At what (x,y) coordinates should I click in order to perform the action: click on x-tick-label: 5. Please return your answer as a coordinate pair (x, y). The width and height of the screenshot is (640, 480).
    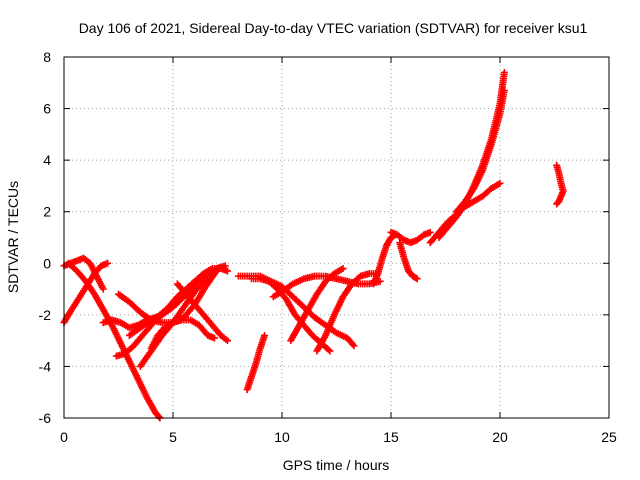
    Looking at the image, I should click on (173, 437).